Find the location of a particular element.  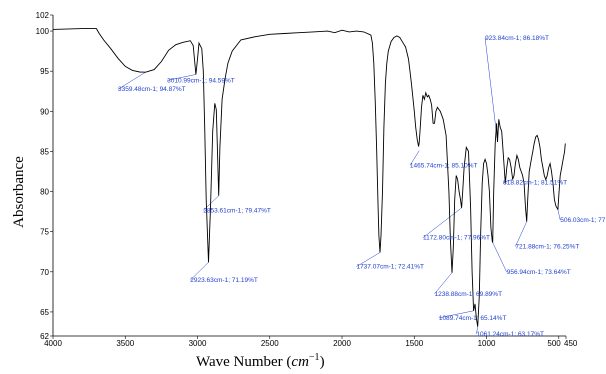

x-tick-label: 500 is located at coordinates (554, 343).